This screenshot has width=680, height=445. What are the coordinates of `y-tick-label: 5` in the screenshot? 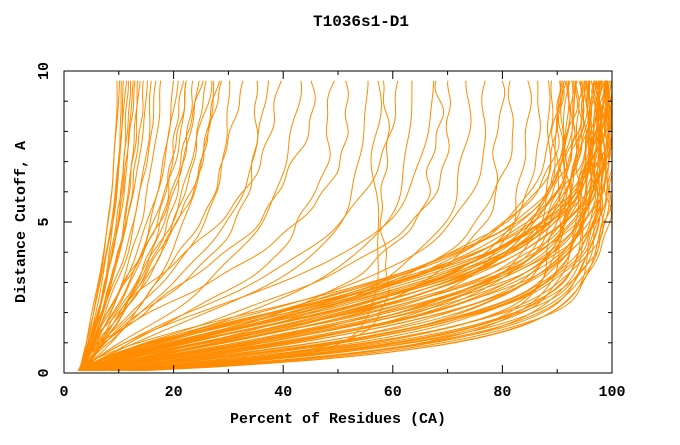 It's located at (44, 221).